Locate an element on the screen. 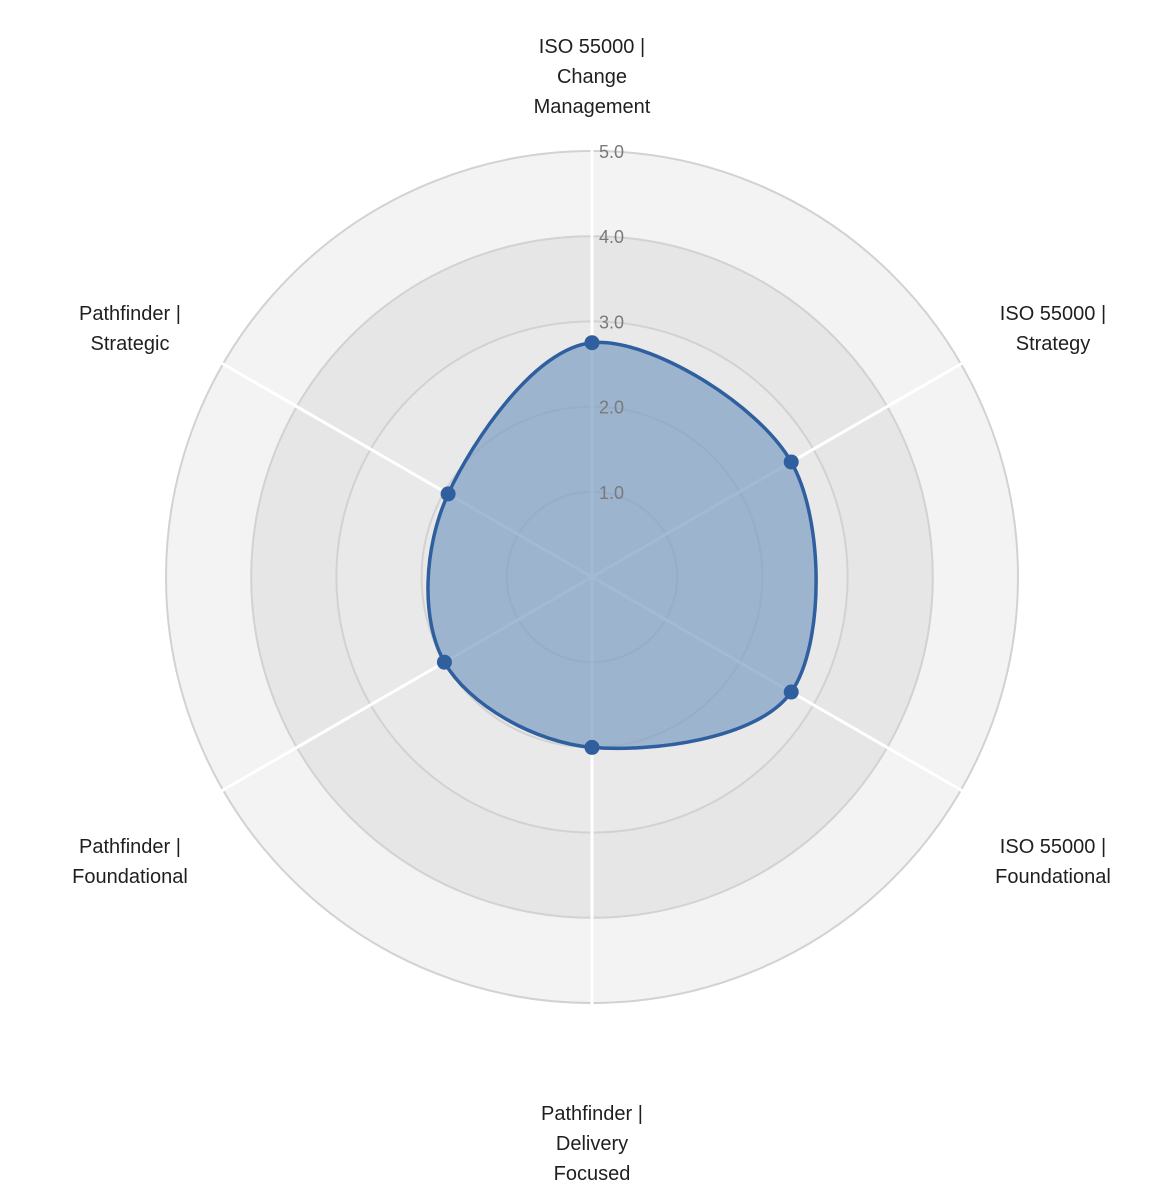 This screenshot has height=1198, width=1158. tick-label: 4.0 is located at coordinates (611, 237).